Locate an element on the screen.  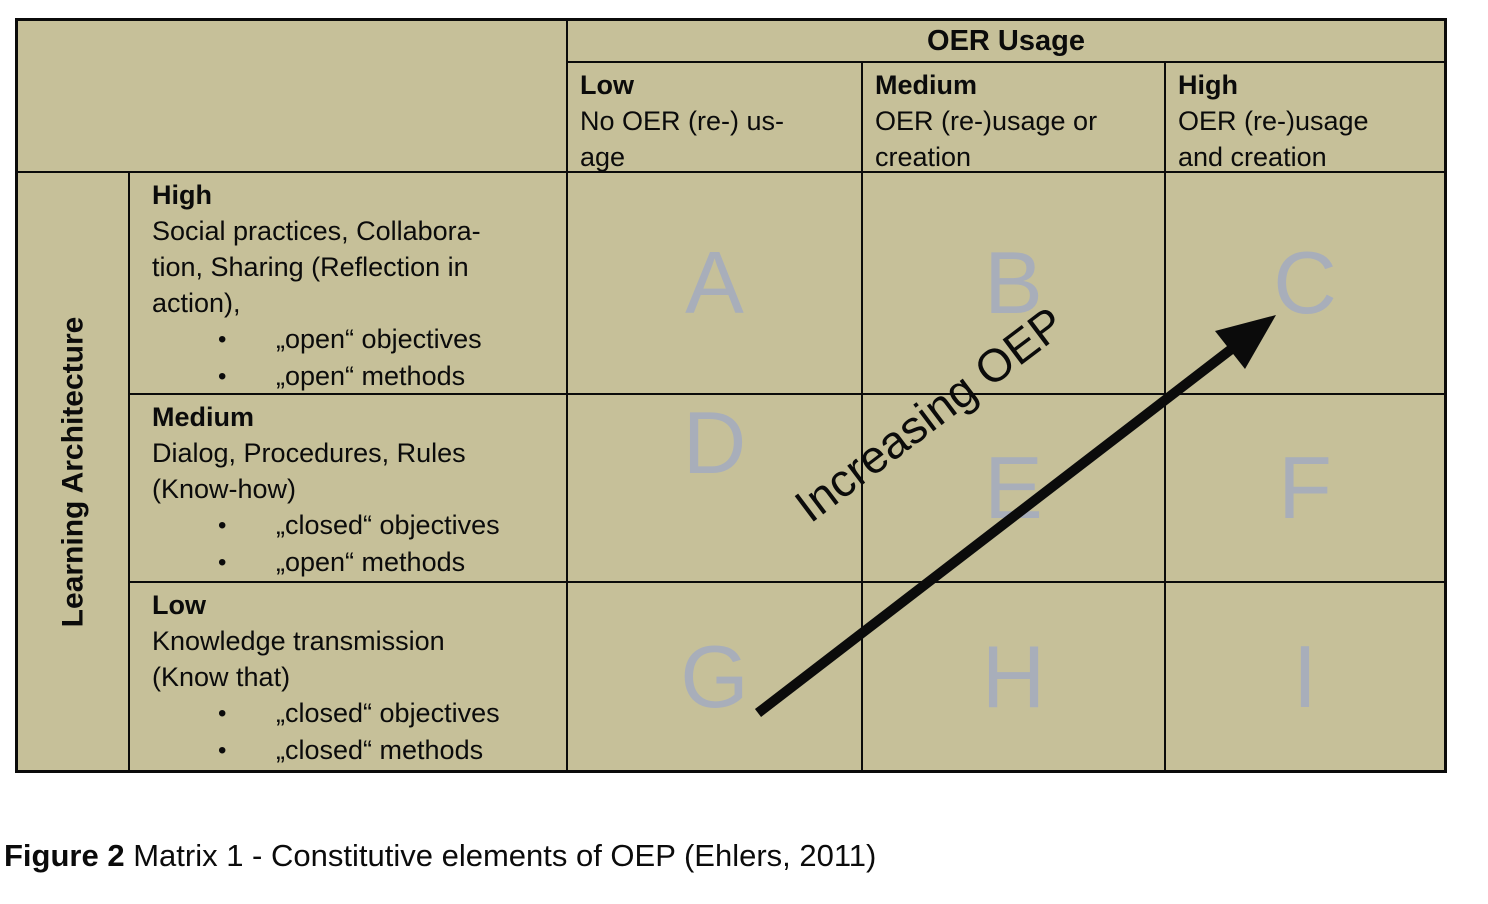
matrix-cell-b: B is located at coordinates (1013, 283).